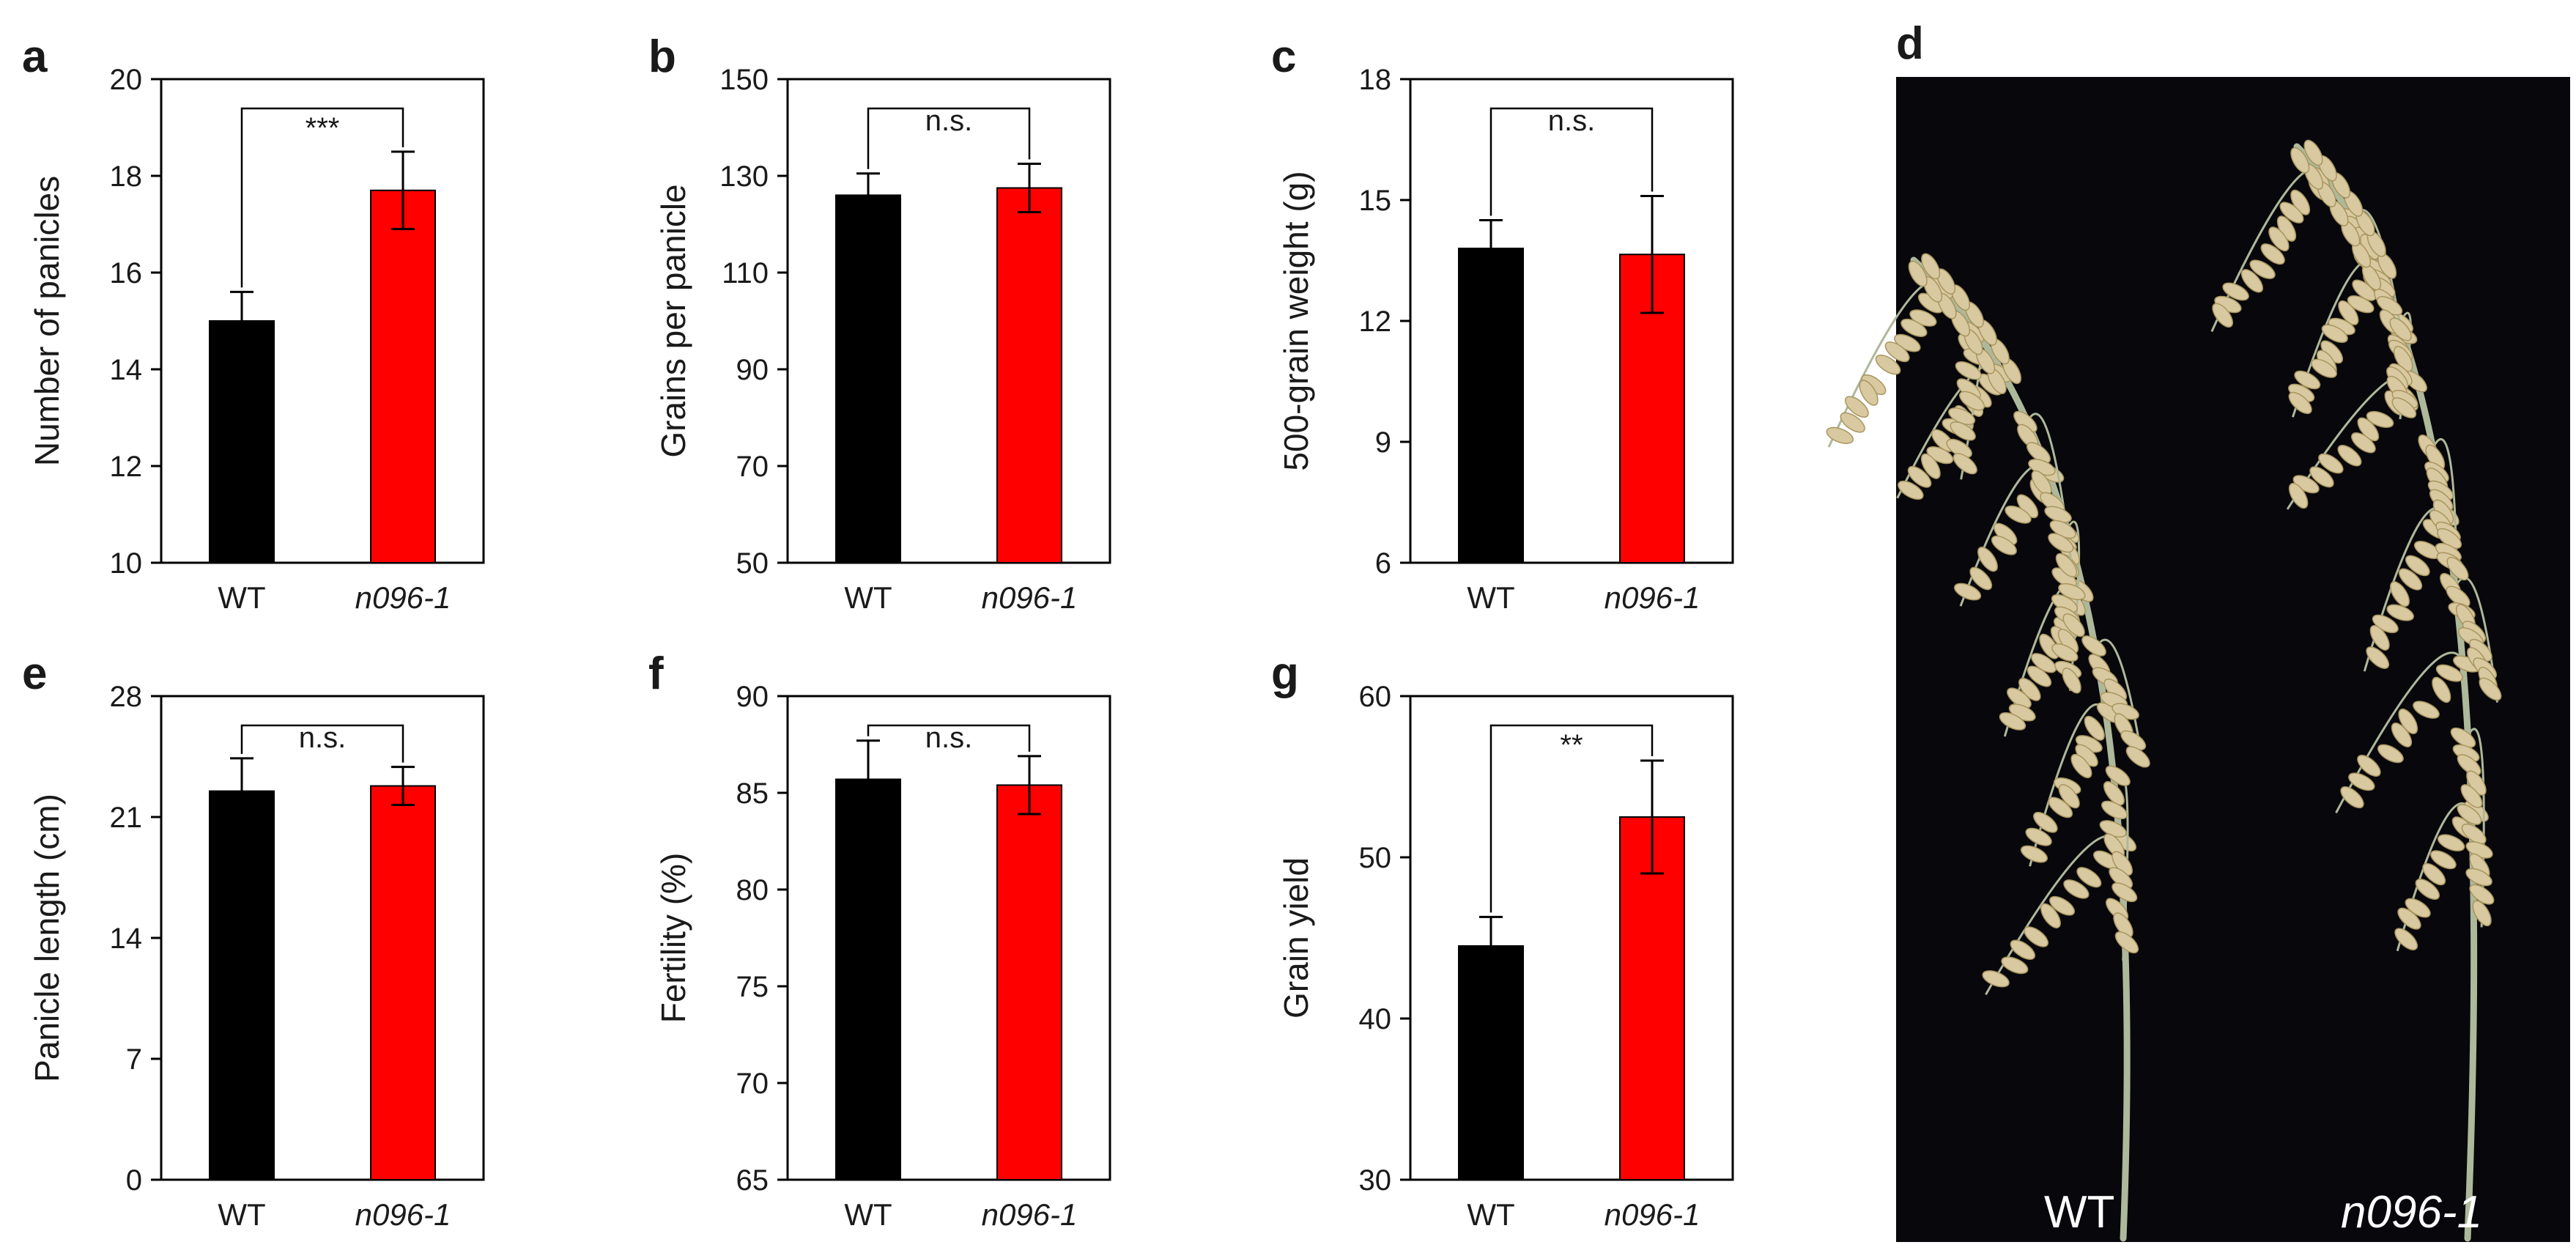  What do you see at coordinates (126, 467) in the screenshot?
I see `y-tick-label: 12` at bounding box center [126, 467].